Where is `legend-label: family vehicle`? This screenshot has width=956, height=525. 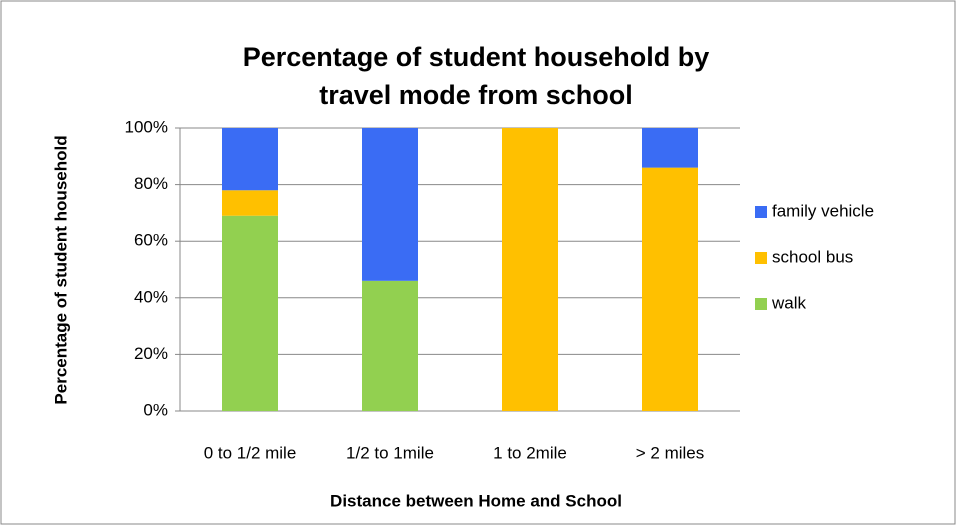
legend-label: family vehicle is located at coordinates (823, 210).